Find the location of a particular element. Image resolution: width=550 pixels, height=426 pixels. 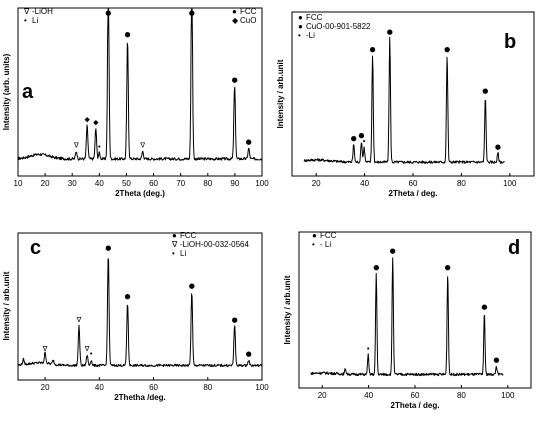

x-tick-label: 10 is located at coordinates (18, 183).